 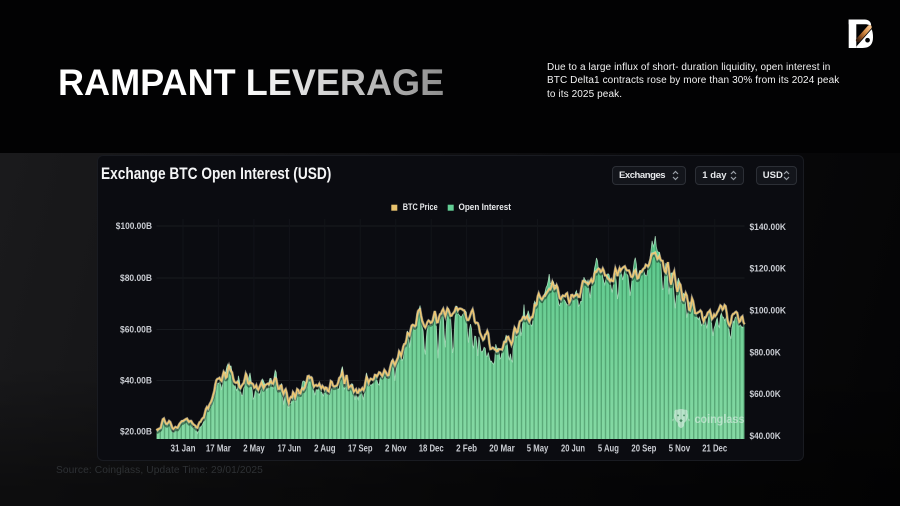 I want to click on svg-text: $80.00K, so click(x=766, y=352).